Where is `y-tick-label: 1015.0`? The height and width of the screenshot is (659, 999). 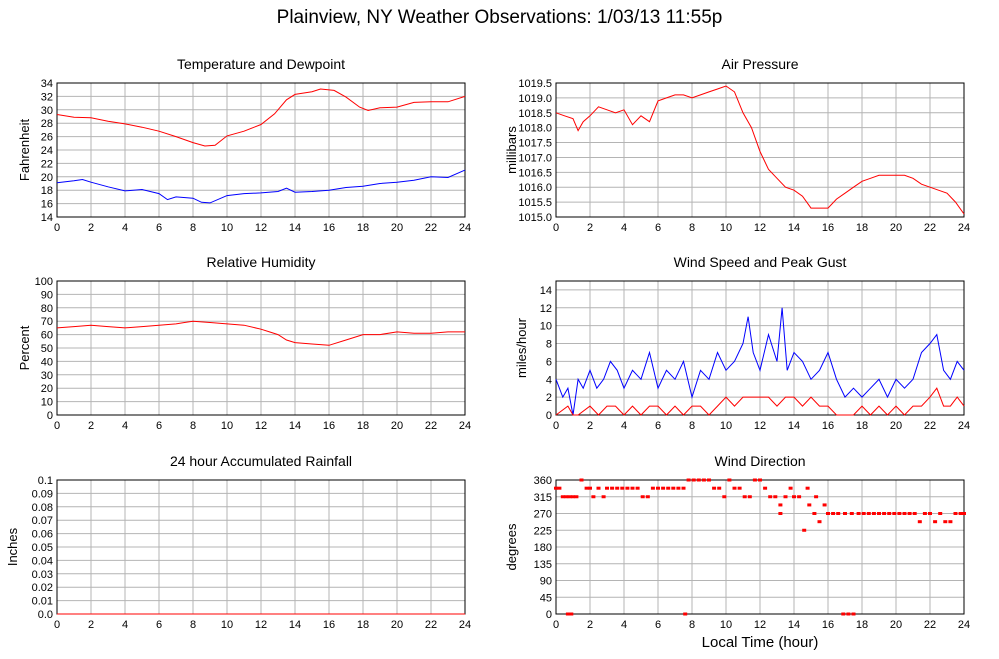 y-tick-label: 1015.0 is located at coordinates (535, 218).